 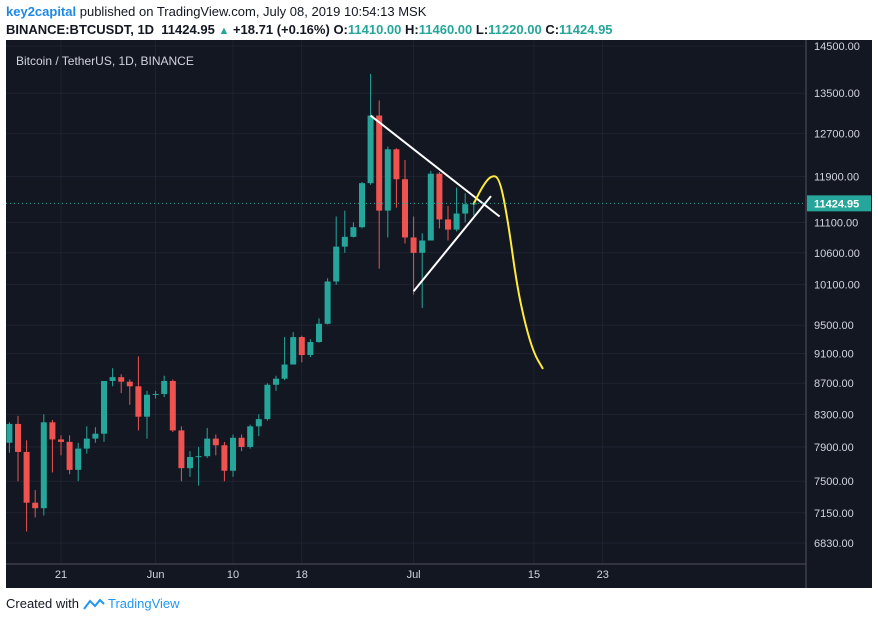 I want to click on price-tick-label: 13500.00, so click(x=837, y=94).